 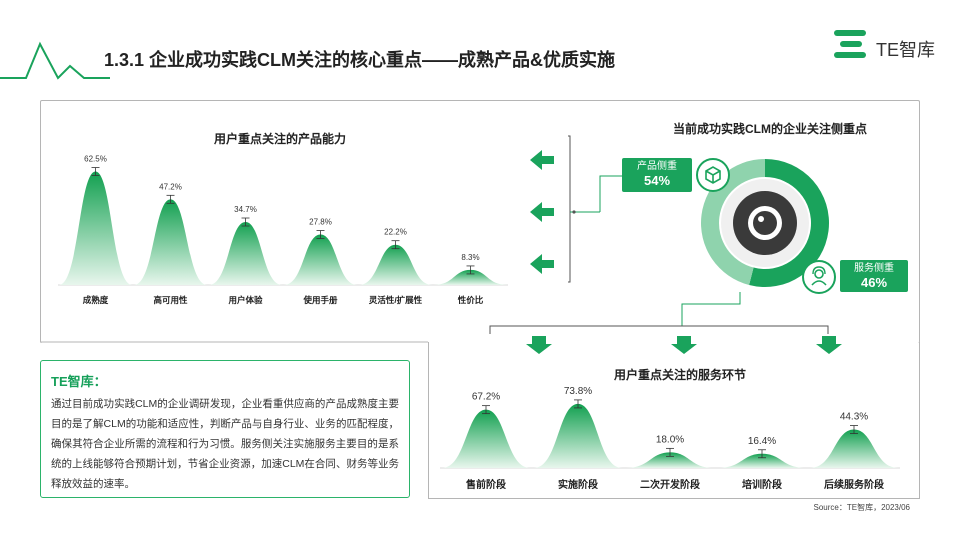 What do you see at coordinates (486, 484) in the screenshot?
I see `category-label: 售前阶段` at bounding box center [486, 484].